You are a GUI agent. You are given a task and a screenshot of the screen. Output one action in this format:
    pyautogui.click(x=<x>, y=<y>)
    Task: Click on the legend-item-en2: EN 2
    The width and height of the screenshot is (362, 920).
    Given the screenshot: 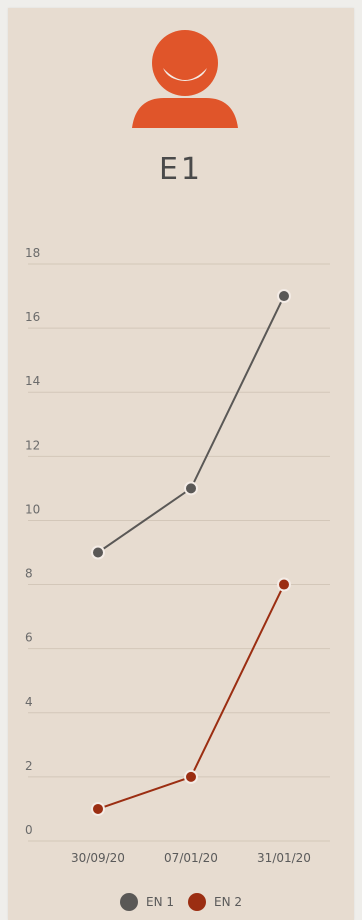 What is the action you would take?
    pyautogui.click(x=215, y=902)
    